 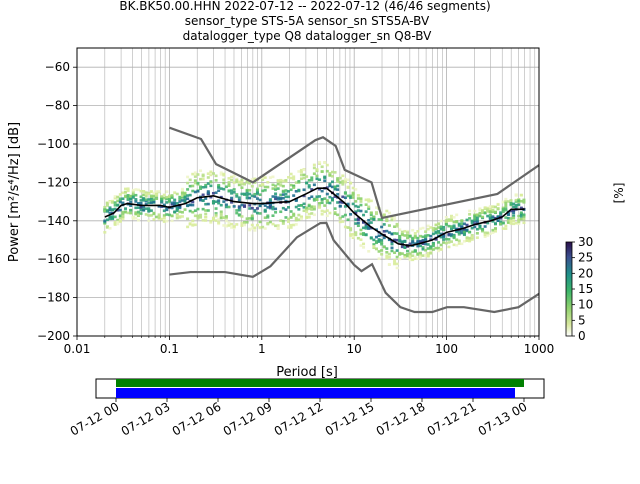 I want to click on timeline-tick-label: 07-12 09, so click(x=248, y=418).